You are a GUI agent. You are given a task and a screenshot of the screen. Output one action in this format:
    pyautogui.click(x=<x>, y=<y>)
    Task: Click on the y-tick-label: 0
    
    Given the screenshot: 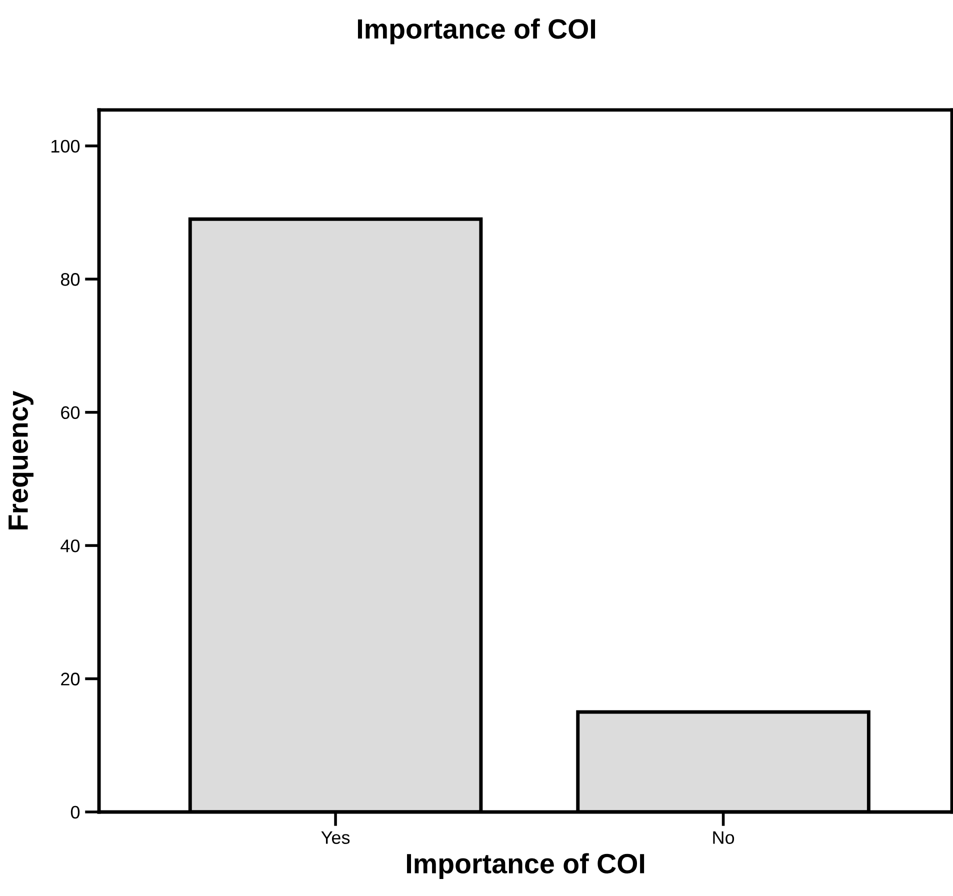 What is the action you would take?
    pyautogui.click(x=75, y=812)
    